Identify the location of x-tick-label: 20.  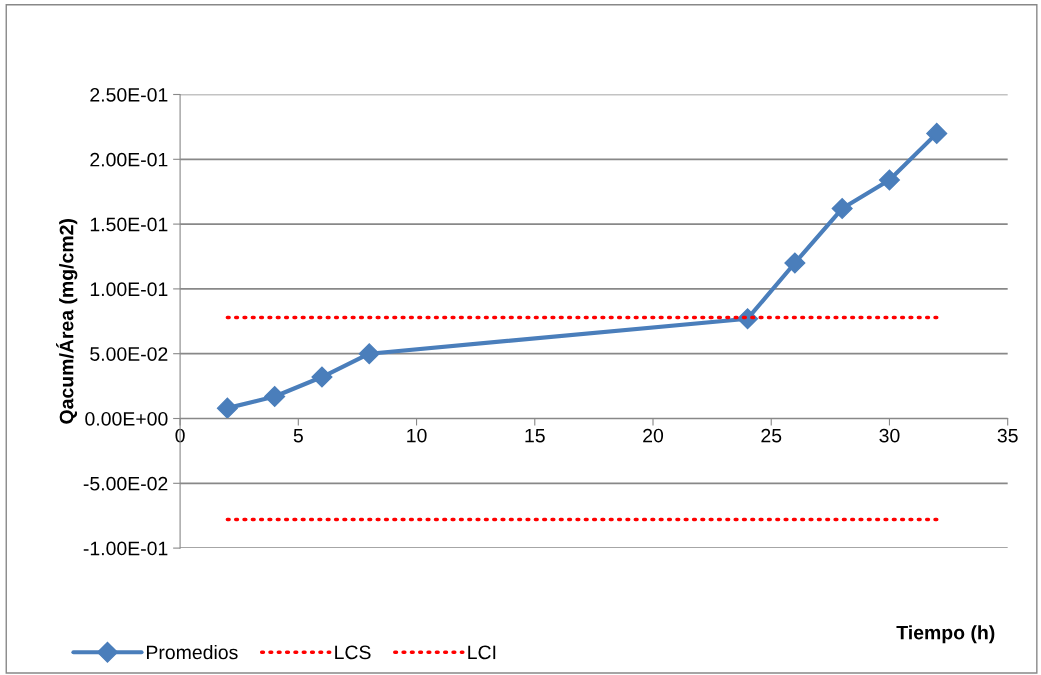
(653, 435).